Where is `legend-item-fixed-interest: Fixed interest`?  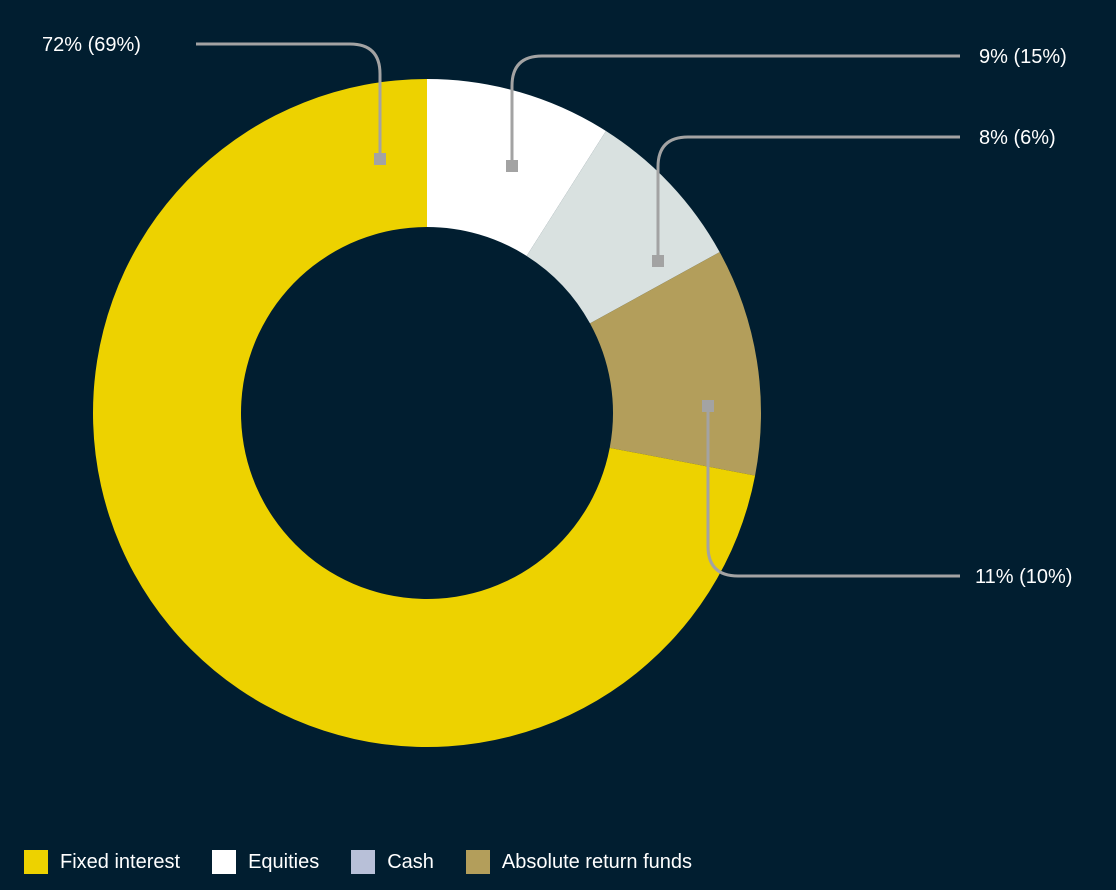 legend-item-fixed-interest: Fixed interest is located at coordinates (102, 862).